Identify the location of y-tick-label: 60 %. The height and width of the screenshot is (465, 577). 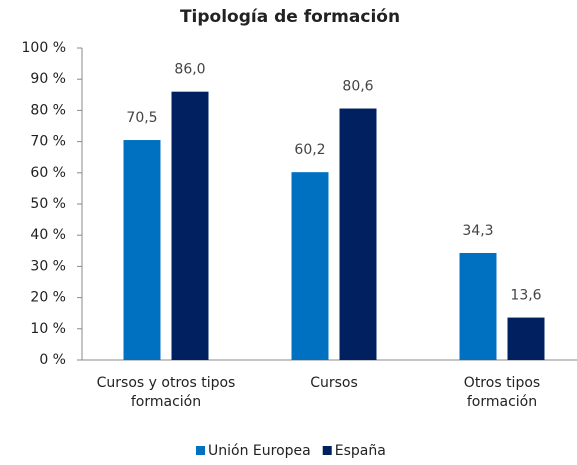
(48, 173).